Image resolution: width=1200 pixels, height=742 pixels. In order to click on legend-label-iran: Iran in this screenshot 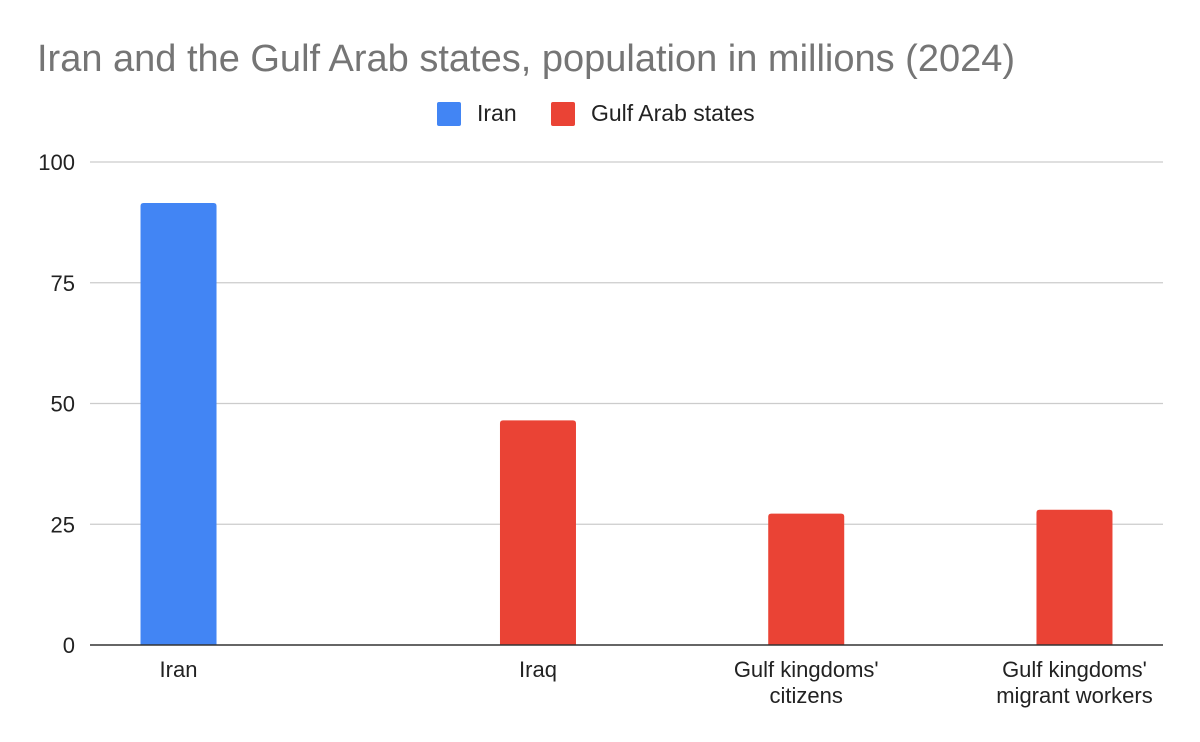, I will do `click(497, 113)`.